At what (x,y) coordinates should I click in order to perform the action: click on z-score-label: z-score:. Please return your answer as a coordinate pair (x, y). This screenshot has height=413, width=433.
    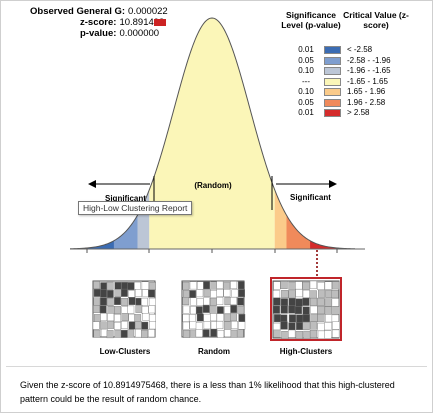
    Looking at the image, I should click on (98, 22).